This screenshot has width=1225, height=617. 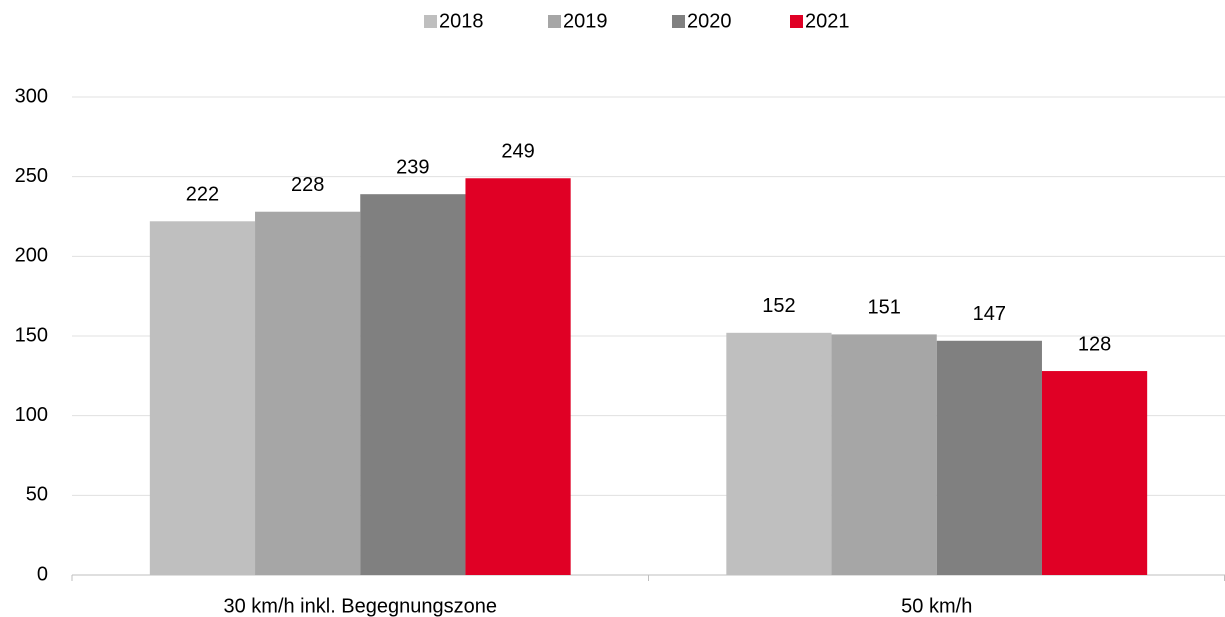 What do you see at coordinates (31, 176) in the screenshot?
I see `y-tick-label: 250` at bounding box center [31, 176].